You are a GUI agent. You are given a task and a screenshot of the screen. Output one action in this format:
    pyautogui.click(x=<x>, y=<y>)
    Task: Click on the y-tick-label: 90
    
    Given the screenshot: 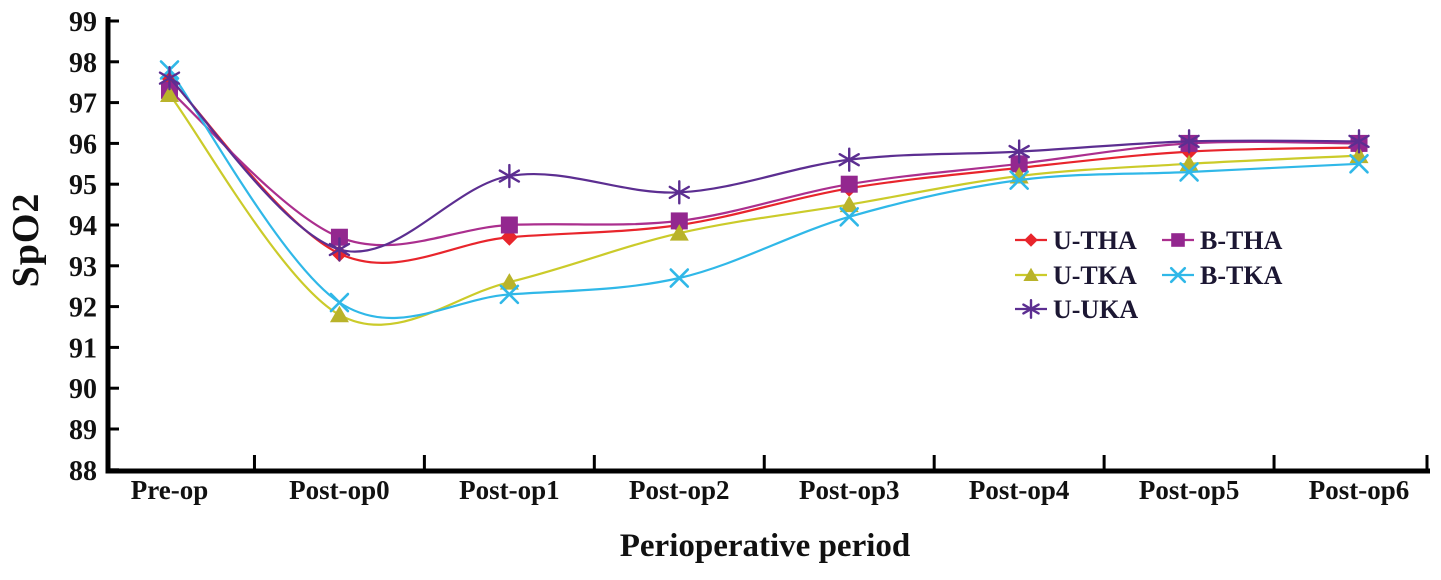 What is the action you would take?
    pyautogui.click(x=83, y=389)
    